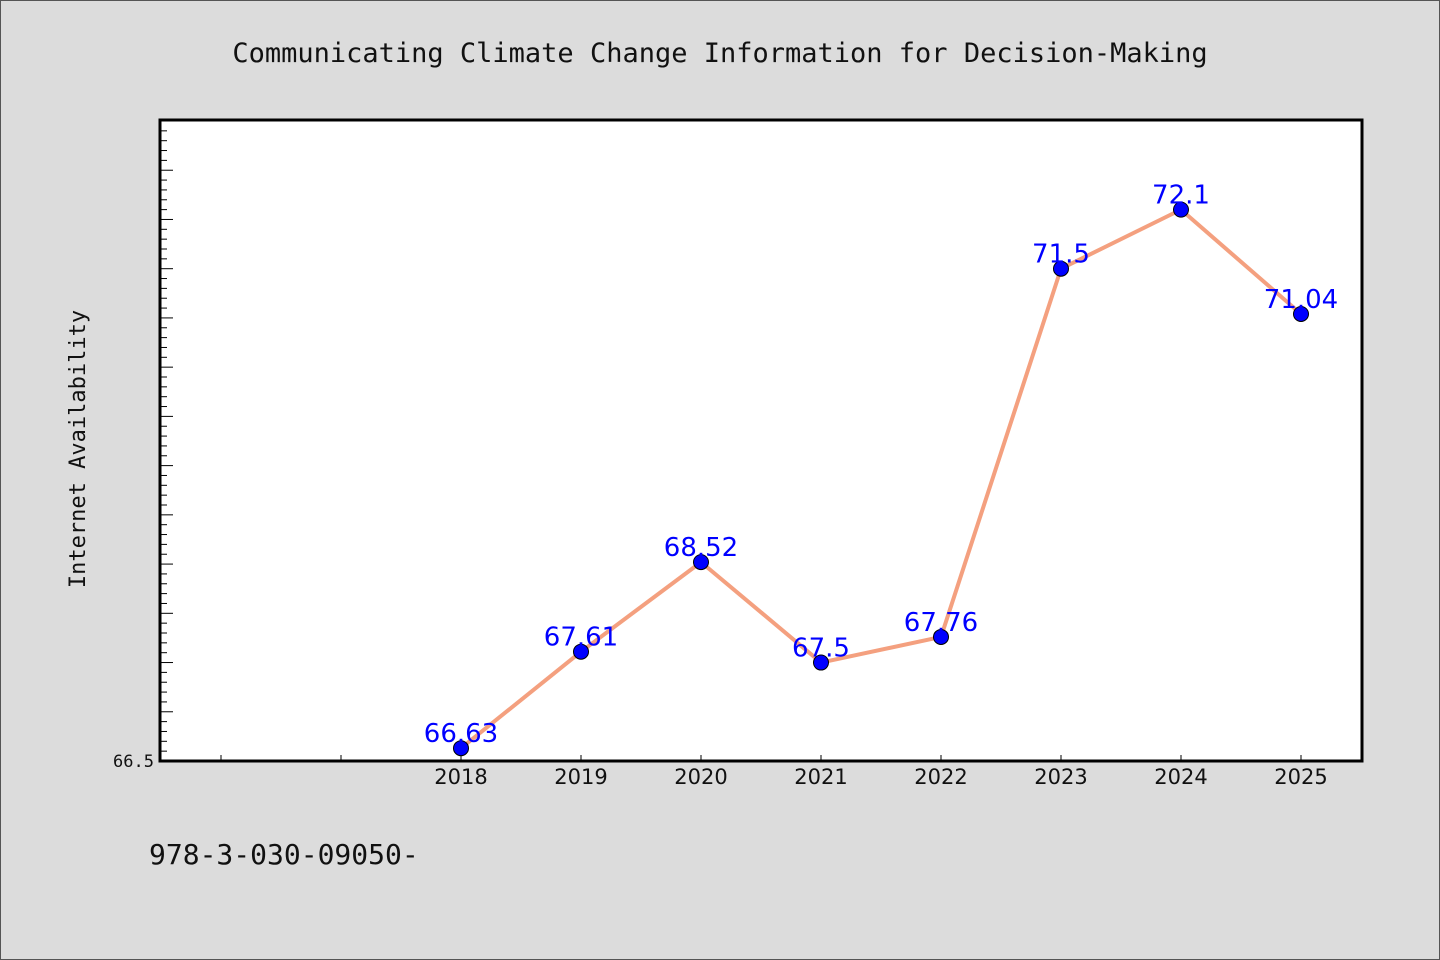 This screenshot has height=960, width=1440. I want to click on y-axis-label: Internet Availability, so click(78, 449).